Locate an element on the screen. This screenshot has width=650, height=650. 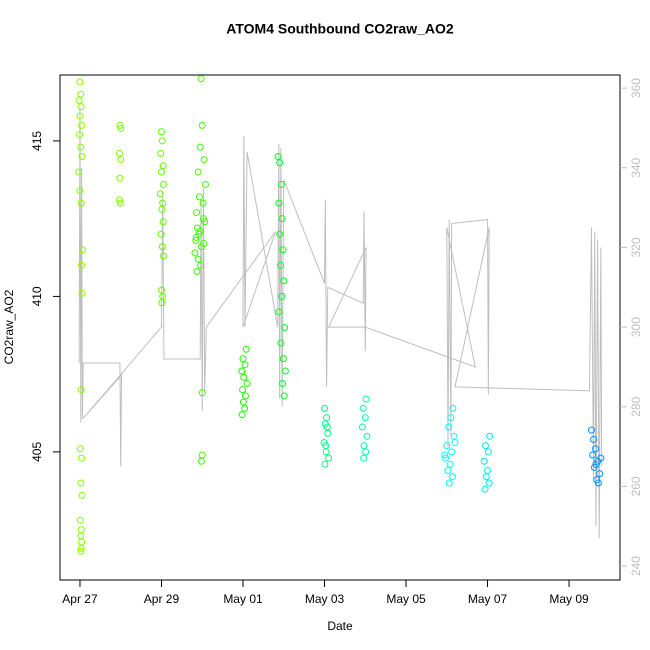
x-tick-label: May 07 is located at coordinates (488, 599).